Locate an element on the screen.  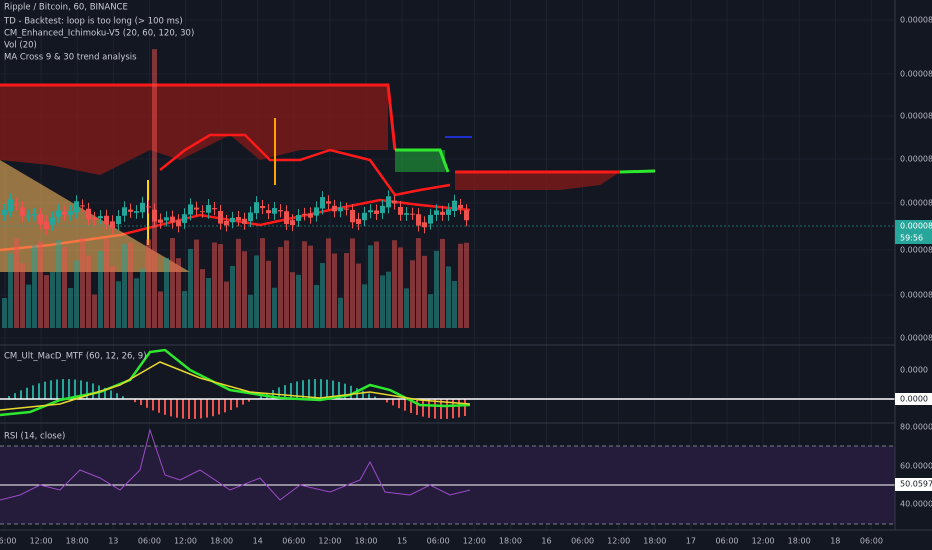
macd-tick: 0.0000 is located at coordinates (914, 399).